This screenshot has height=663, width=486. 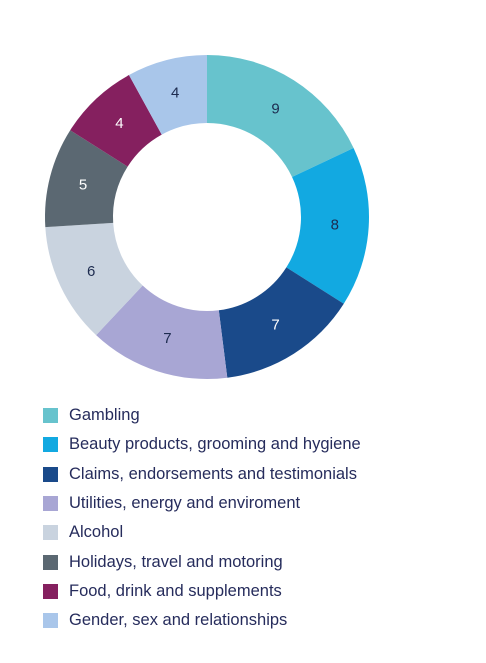 I want to click on legend-label: Beauty products, grooming and hygiene, so click(x=215, y=444).